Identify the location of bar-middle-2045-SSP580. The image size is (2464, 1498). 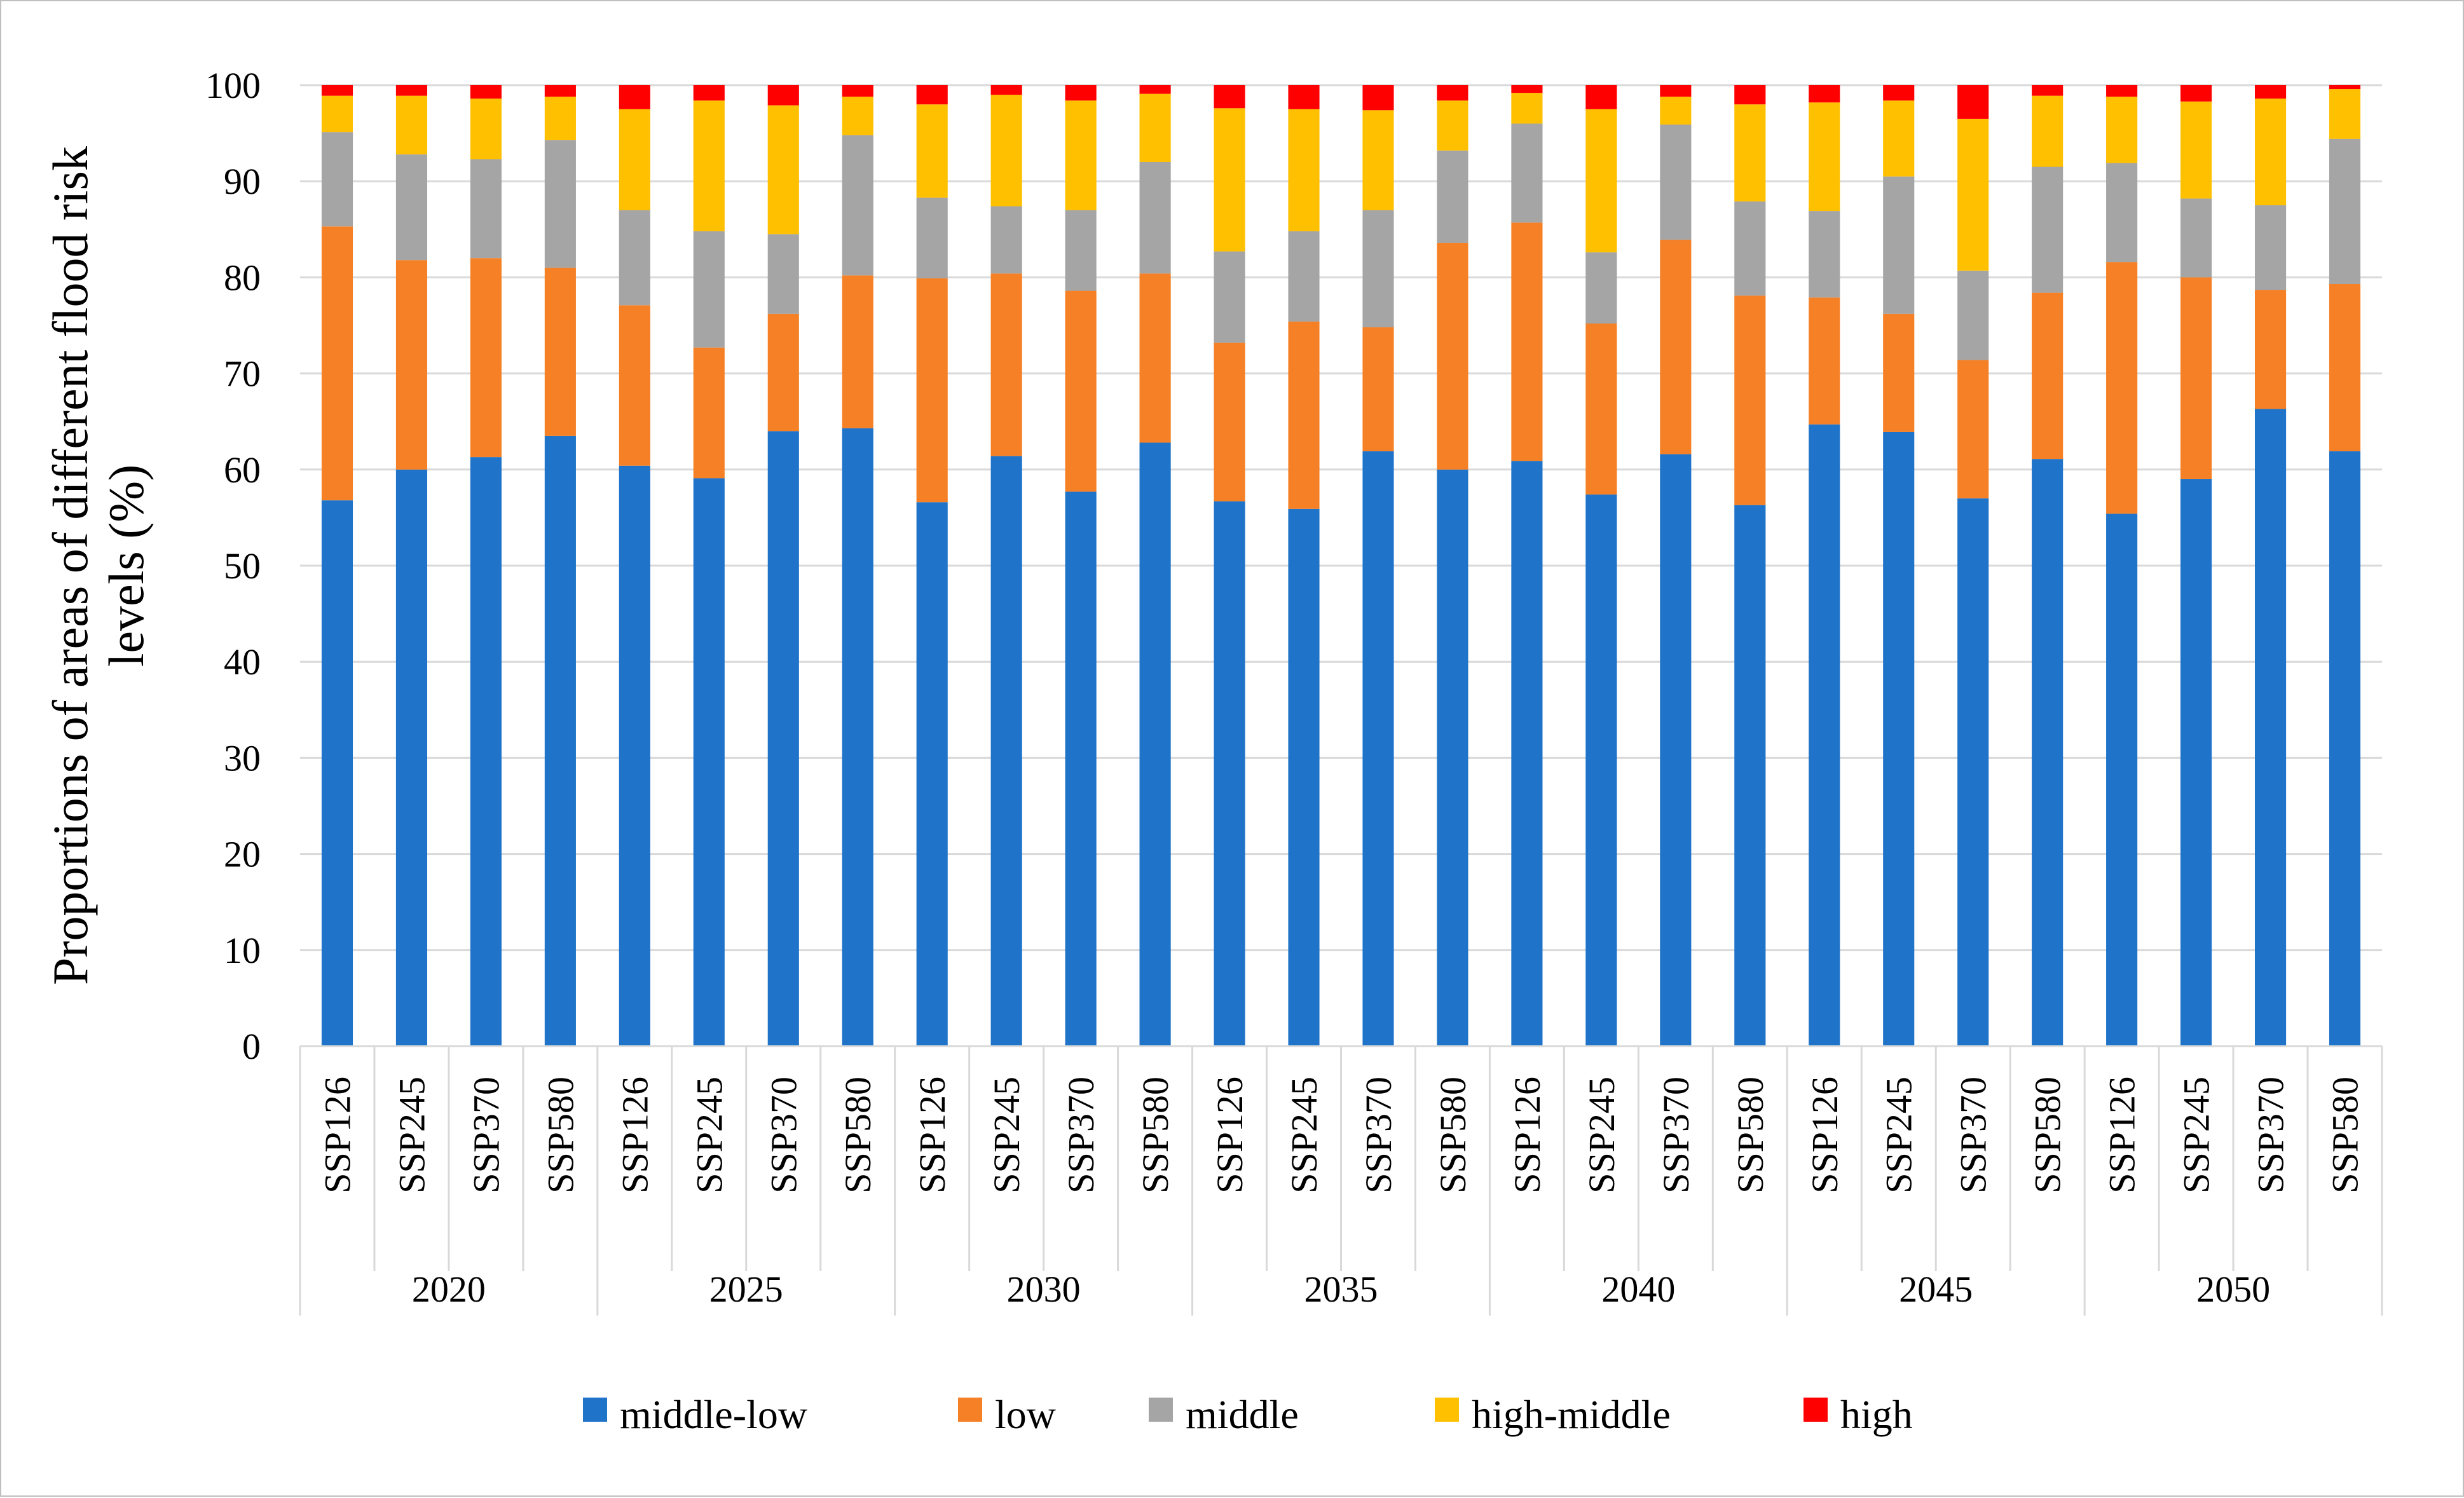
(2048, 230).